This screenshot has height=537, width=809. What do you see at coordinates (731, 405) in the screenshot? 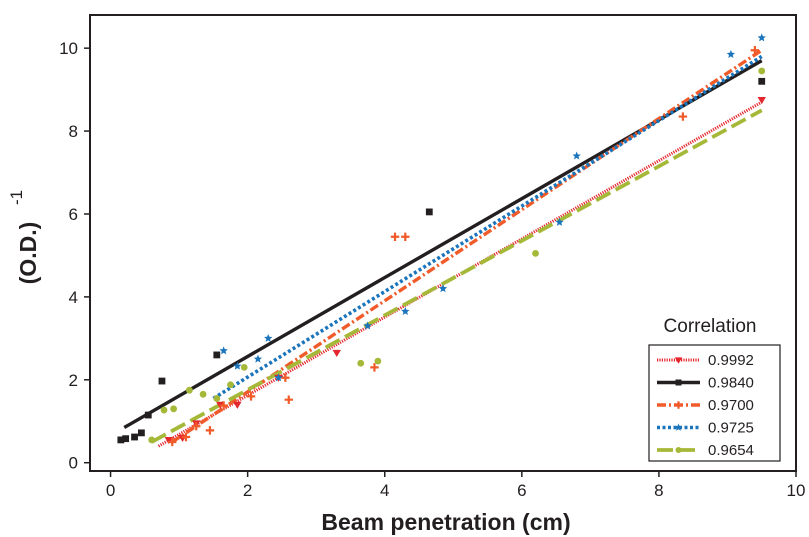
I see `legend-label: 0.9700` at bounding box center [731, 405].